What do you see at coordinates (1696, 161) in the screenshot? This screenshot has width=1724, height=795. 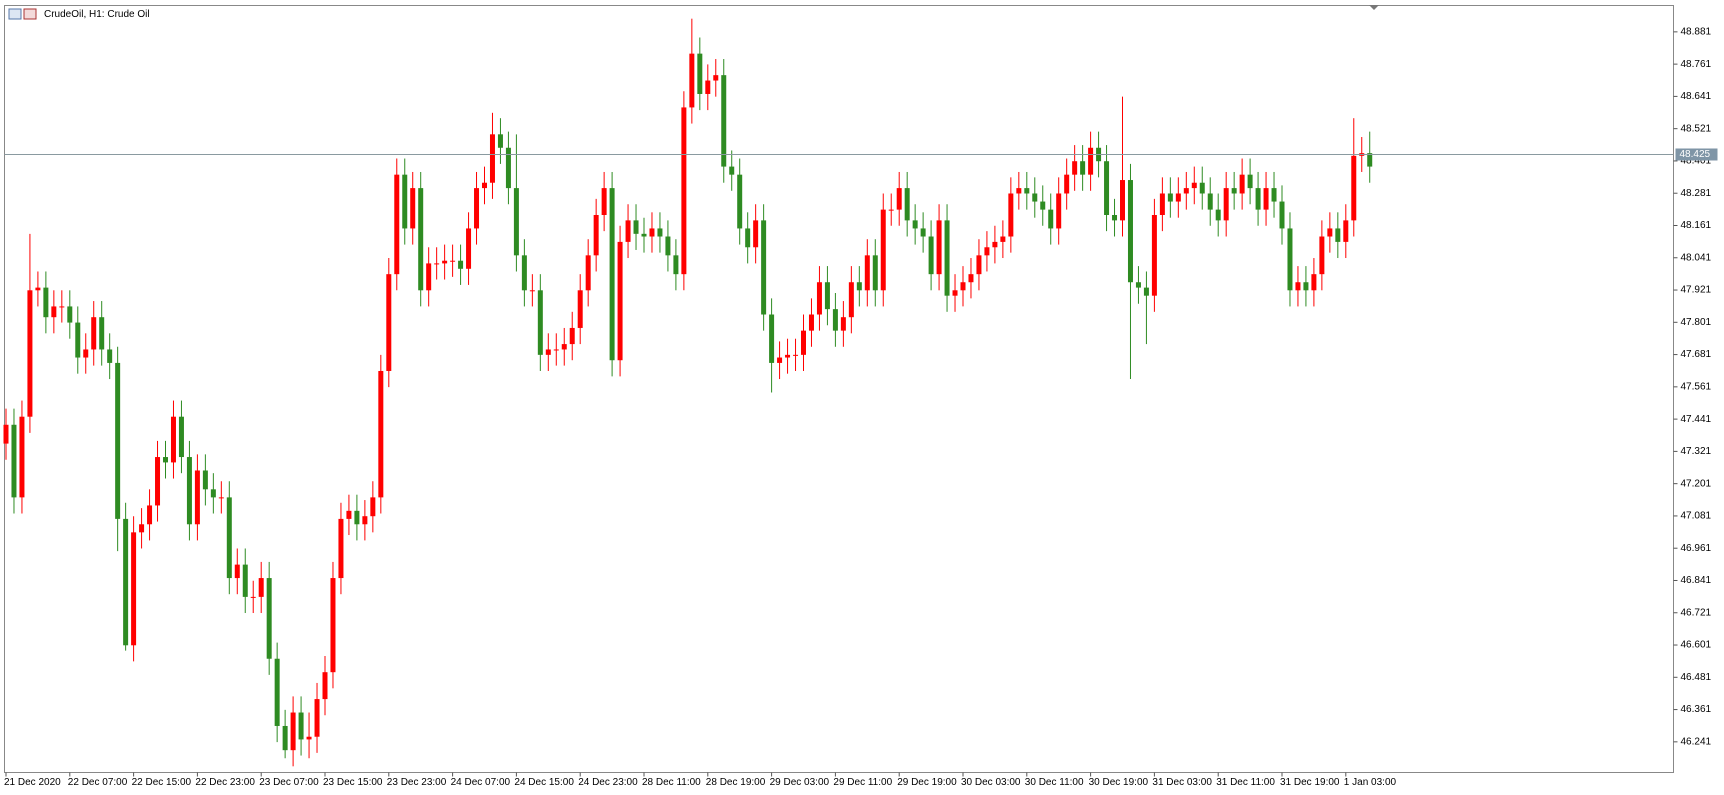 I see `y-tick-label: 48.401` at bounding box center [1696, 161].